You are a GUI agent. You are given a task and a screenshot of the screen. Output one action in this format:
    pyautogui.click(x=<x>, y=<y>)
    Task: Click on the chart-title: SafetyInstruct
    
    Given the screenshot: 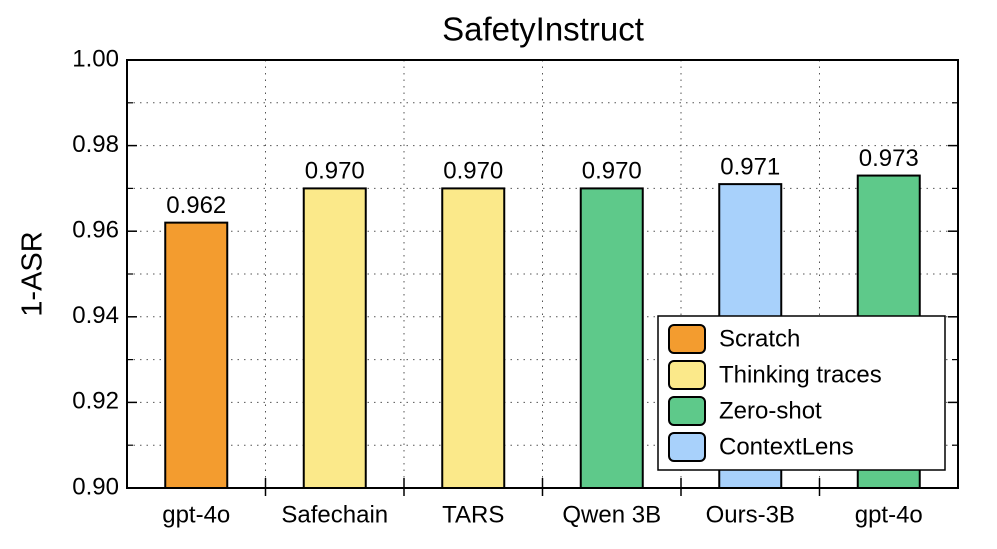 What is the action you would take?
    pyautogui.click(x=543, y=29)
    